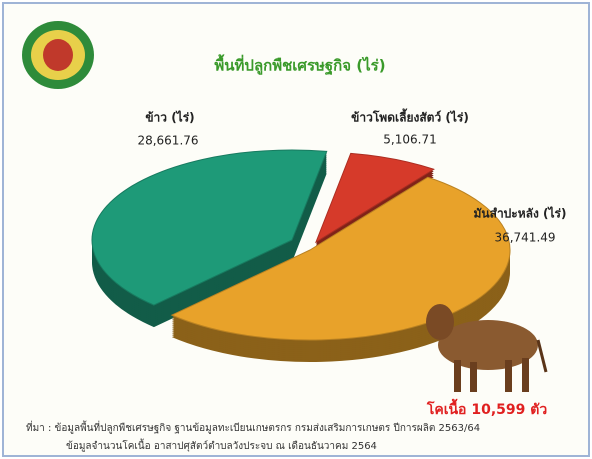 The width and height of the screenshot is (592, 459). What do you see at coordinates (409, 140) in the screenshot?
I see `value-label: 5,106.71` at bounding box center [409, 140].